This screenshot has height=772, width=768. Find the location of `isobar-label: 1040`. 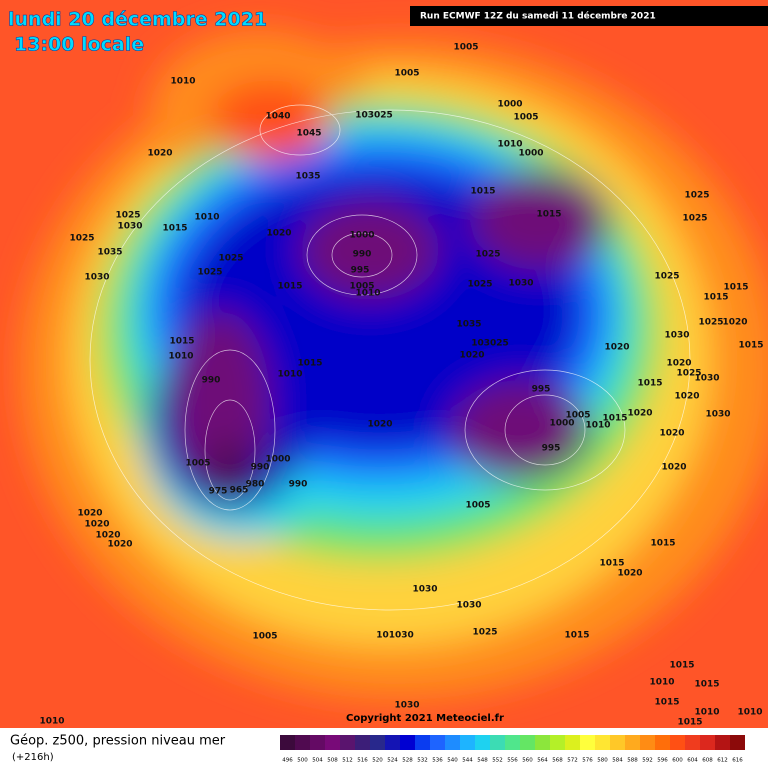

isobar-label: 1040 is located at coordinates (277, 117).